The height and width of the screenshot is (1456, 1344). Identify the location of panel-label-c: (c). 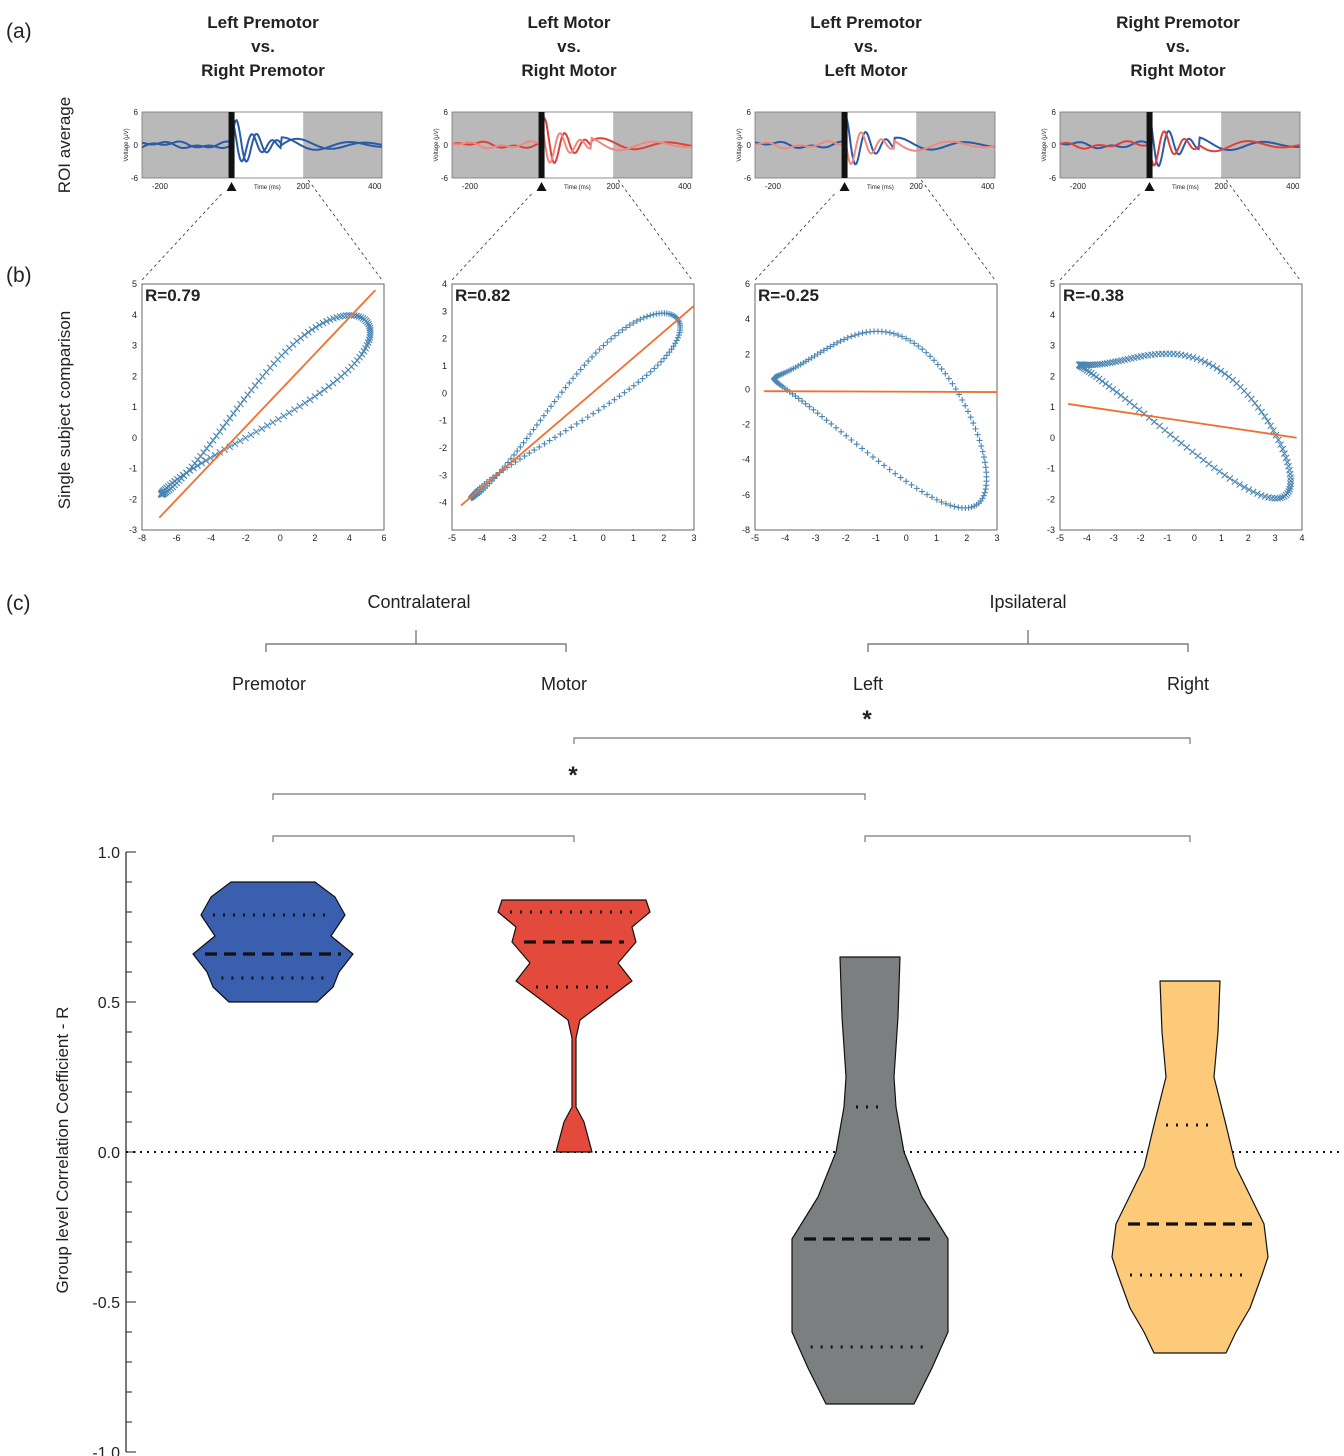
(18, 603).